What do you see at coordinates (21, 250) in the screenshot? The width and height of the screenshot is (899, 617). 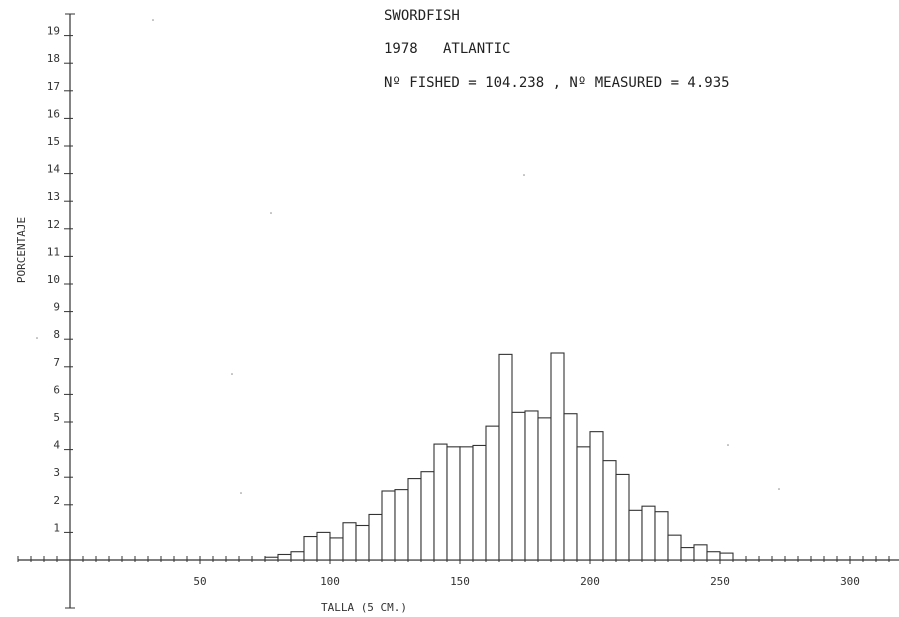 I see `y-axis-title: PORCENTAJE` at bounding box center [21, 250].